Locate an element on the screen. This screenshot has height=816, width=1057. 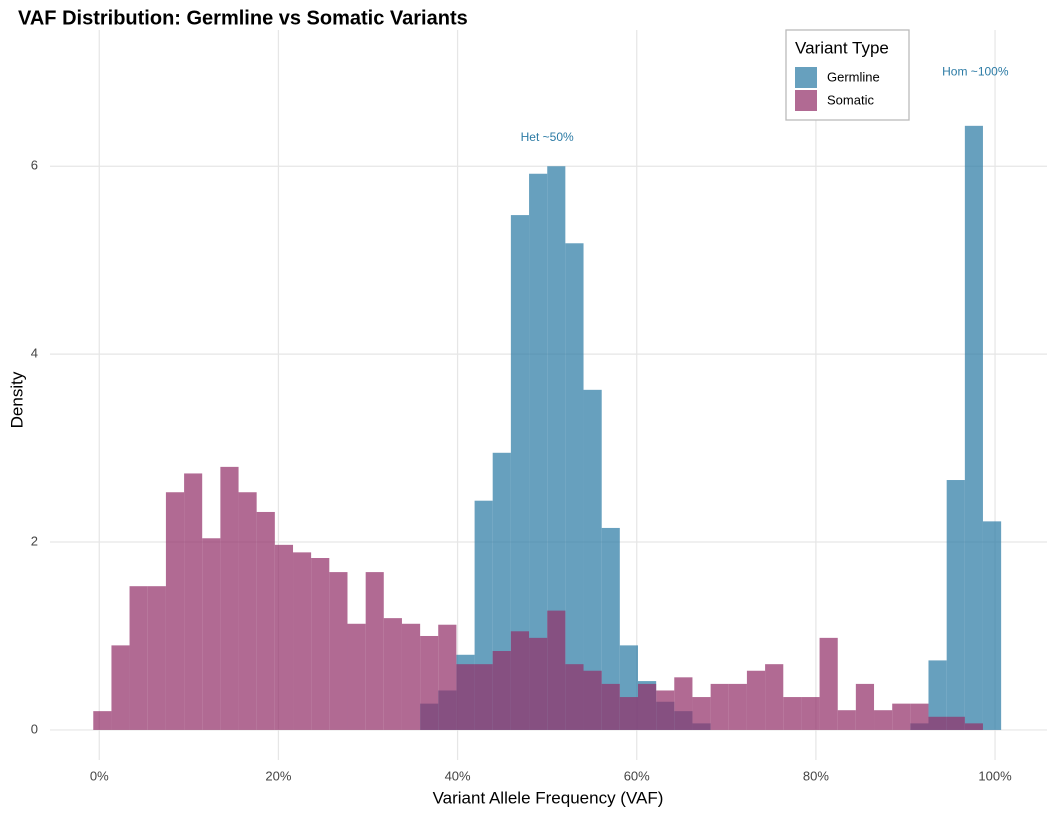
y-tick-label: 4 is located at coordinates (34, 353).